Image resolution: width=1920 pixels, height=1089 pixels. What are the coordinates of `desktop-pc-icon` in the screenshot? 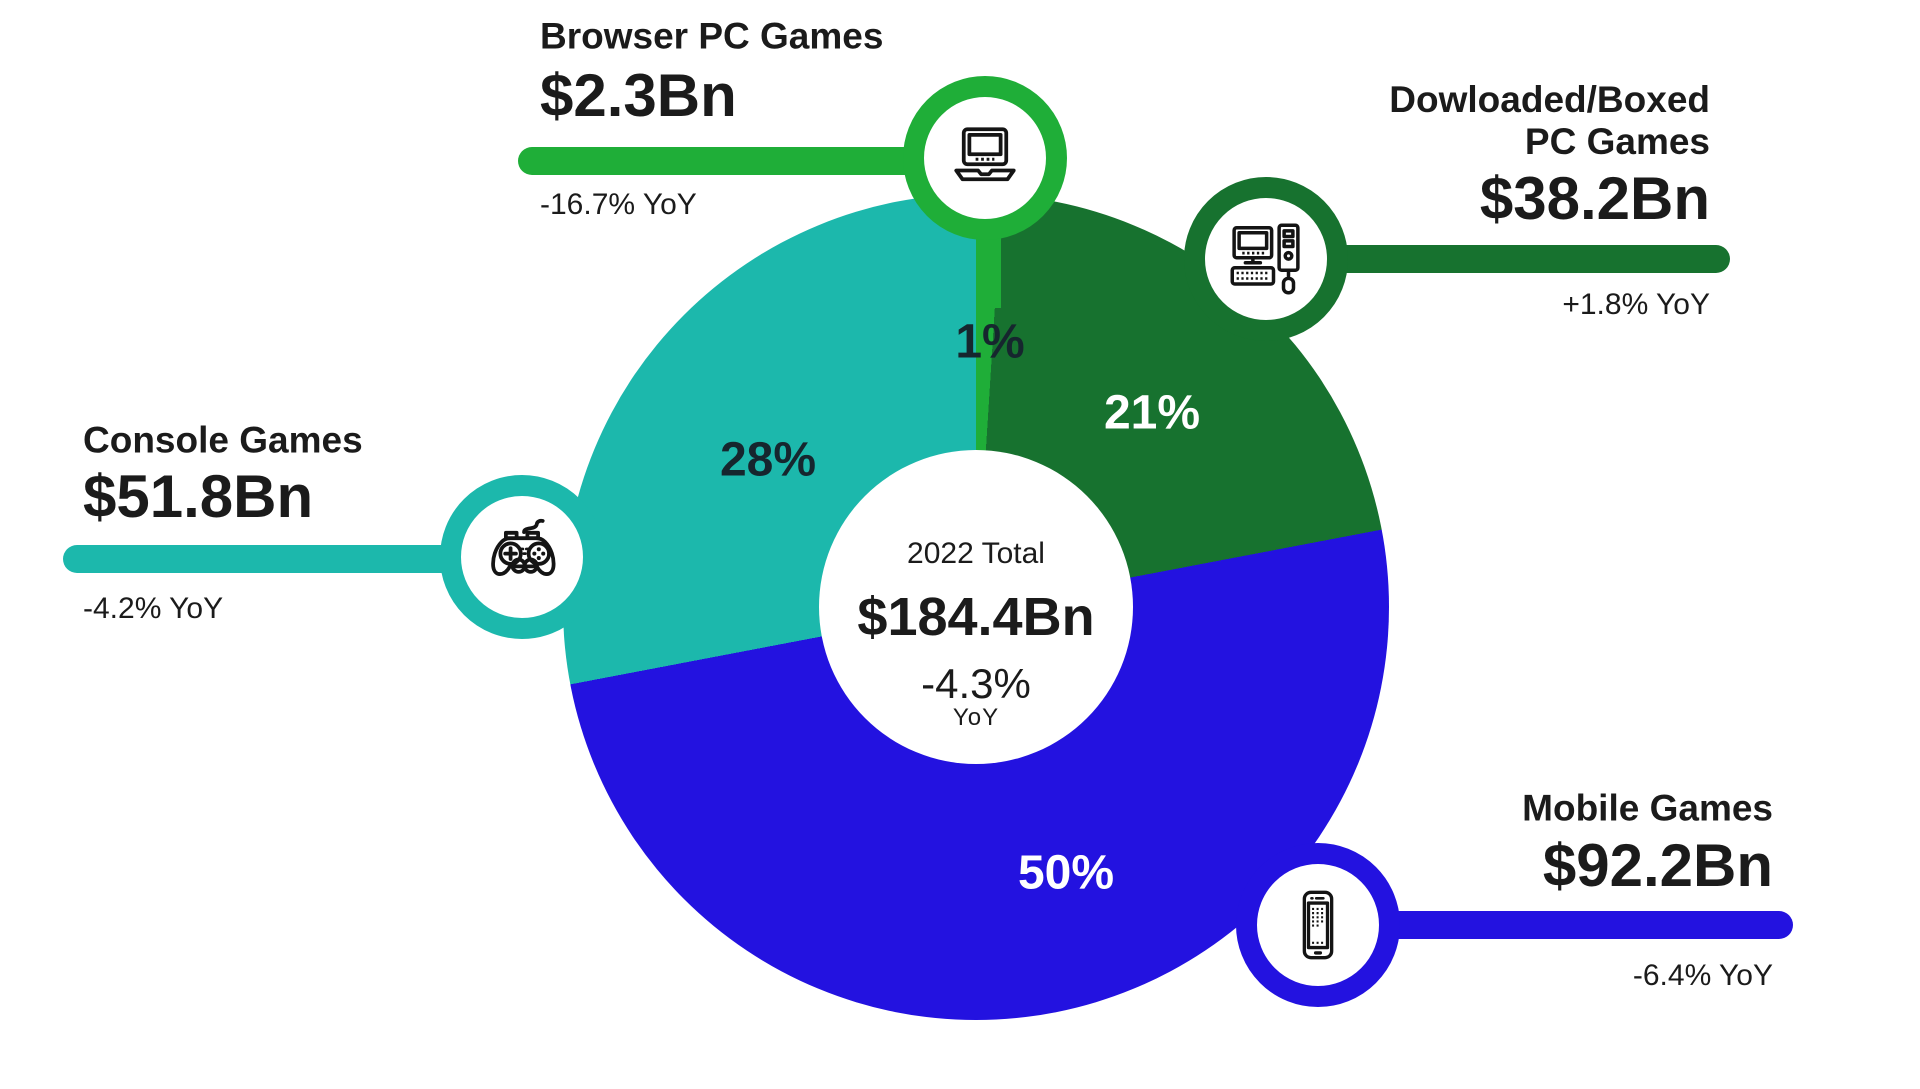 It's located at (1265, 259).